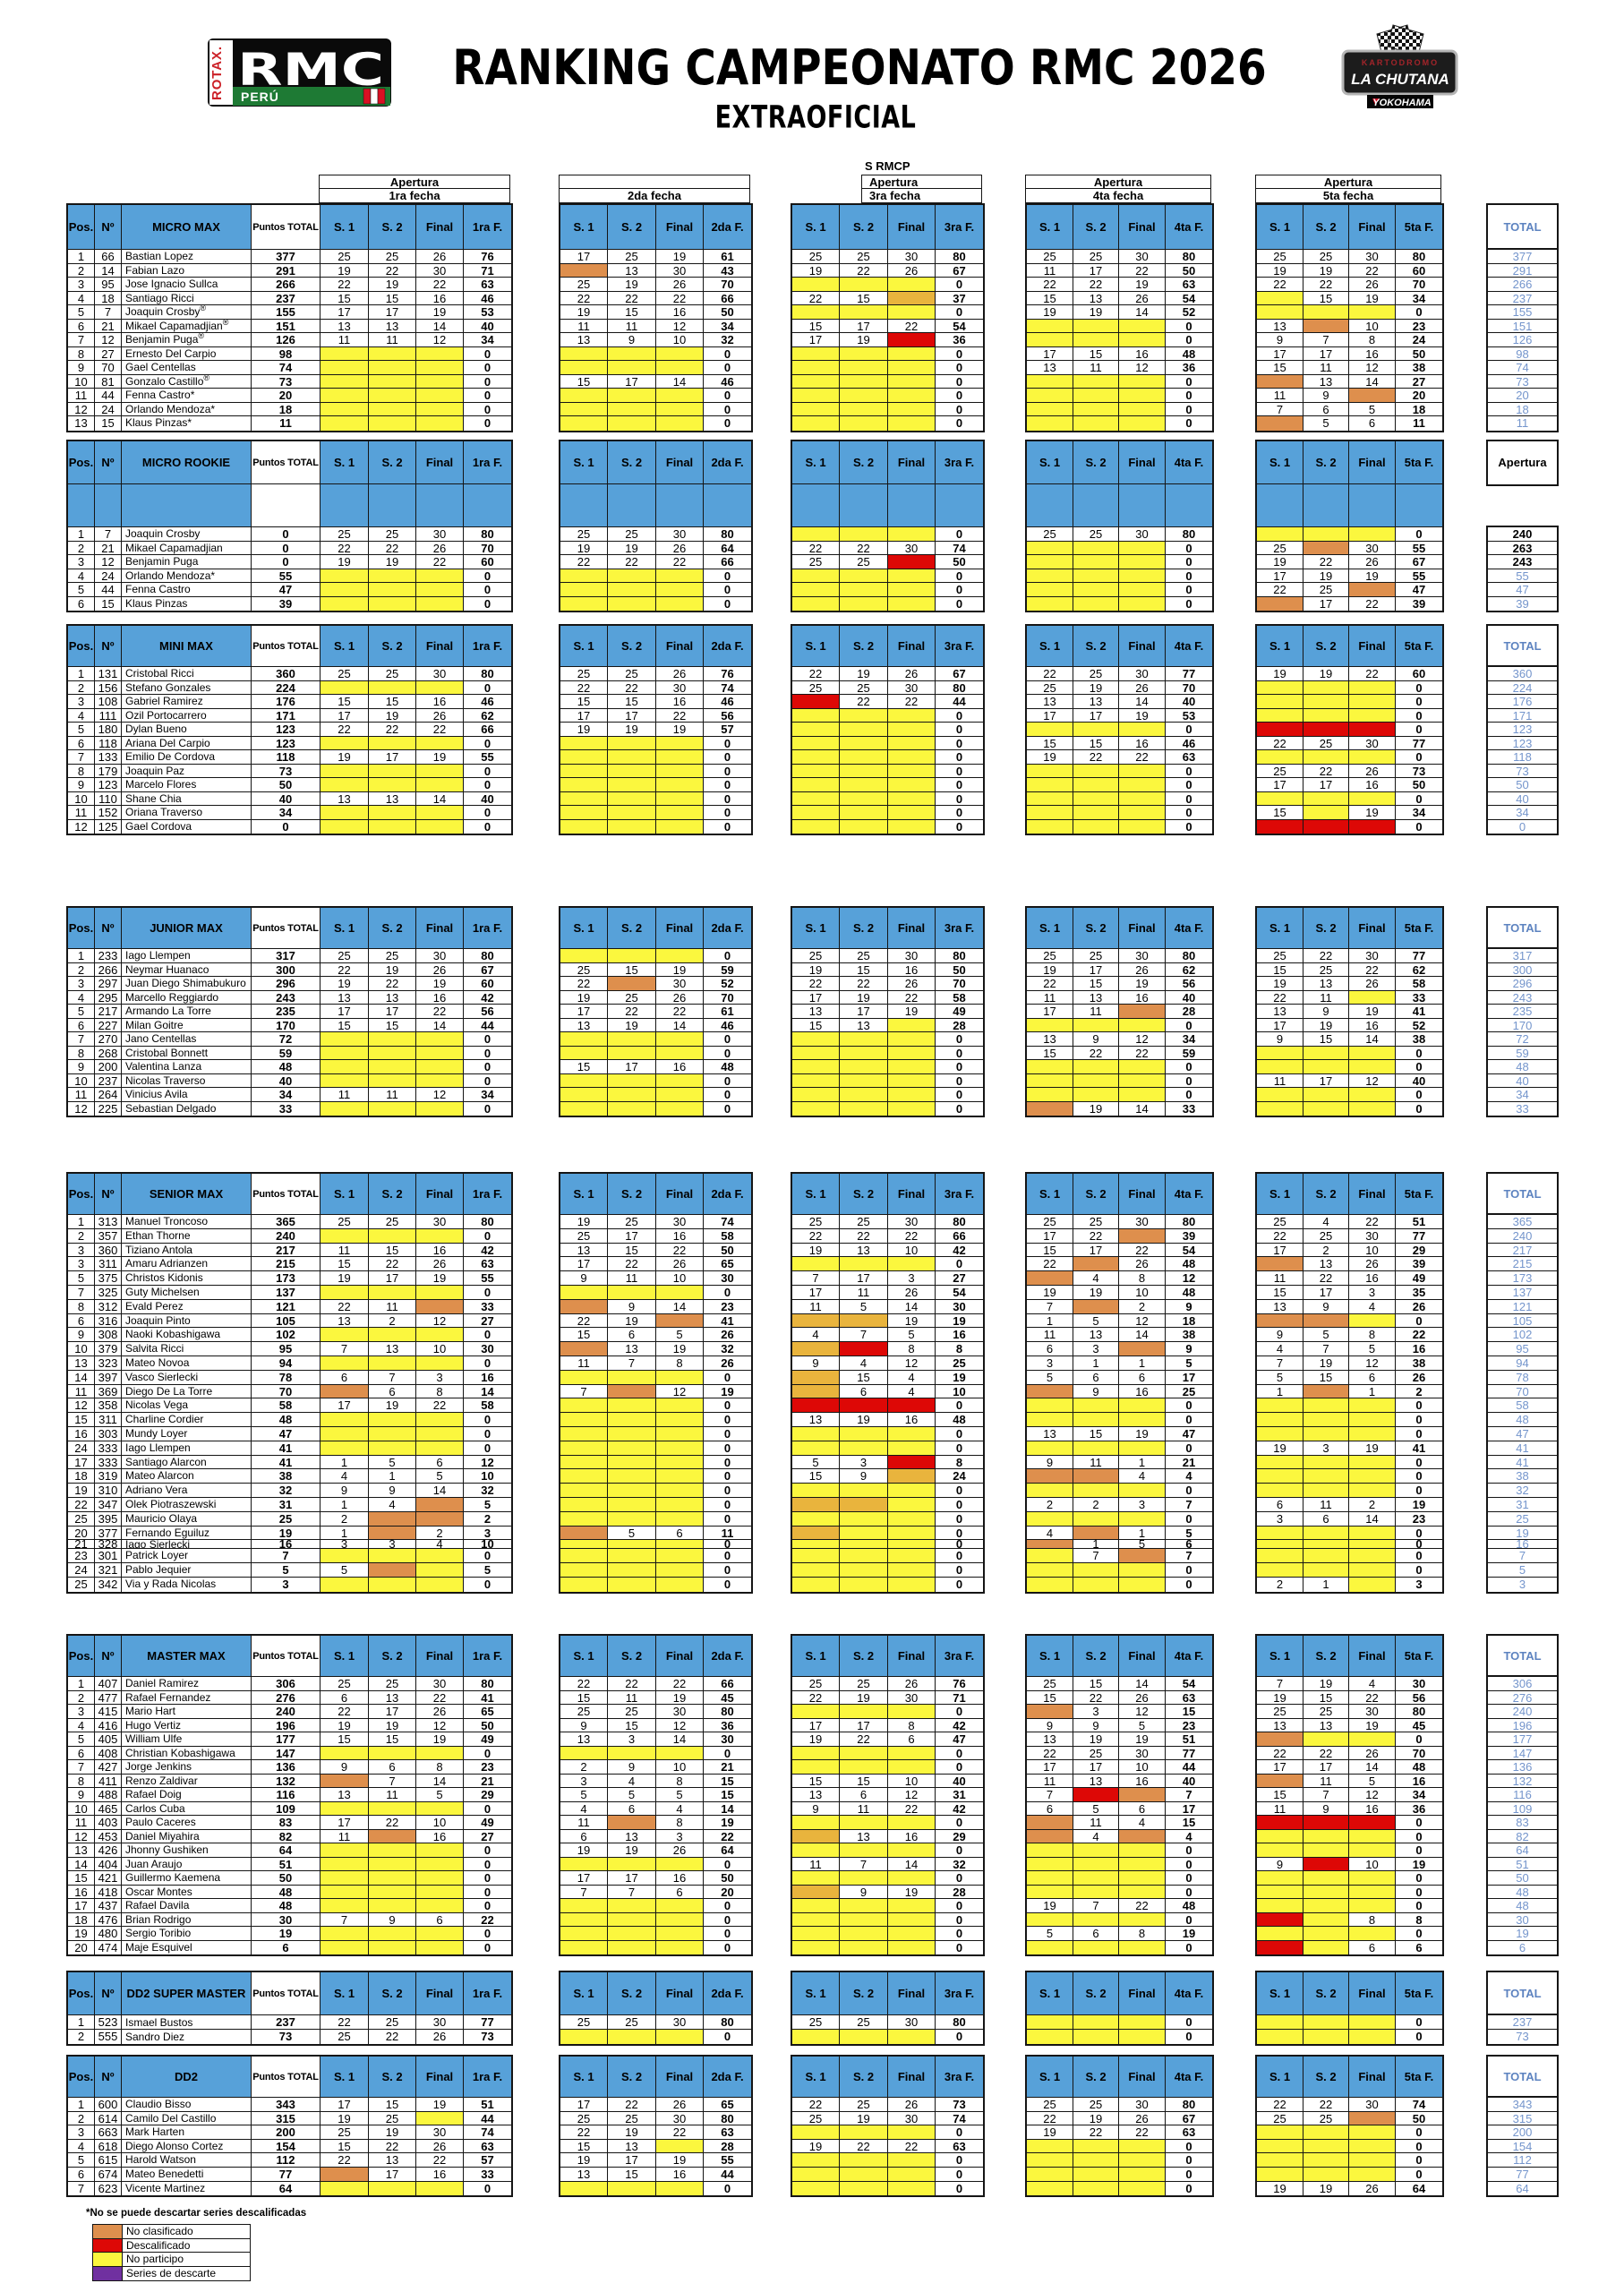  I want to click on driver-name: Sergio Toribio, so click(187, 1934).